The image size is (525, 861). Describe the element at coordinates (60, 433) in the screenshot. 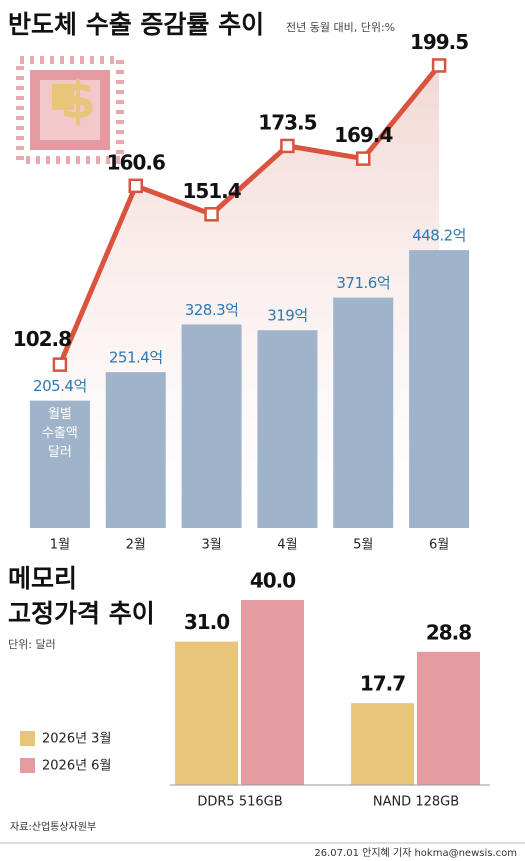

I see `bar-note: 수출액` at that location.